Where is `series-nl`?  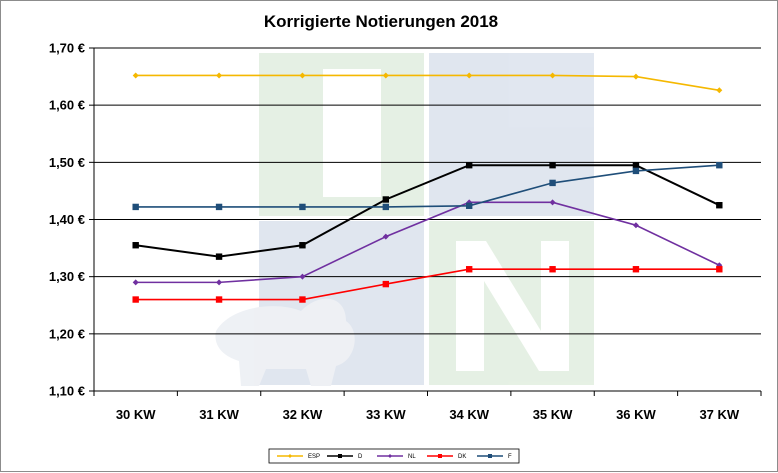
series-nl is located at coordinates (427, 242).